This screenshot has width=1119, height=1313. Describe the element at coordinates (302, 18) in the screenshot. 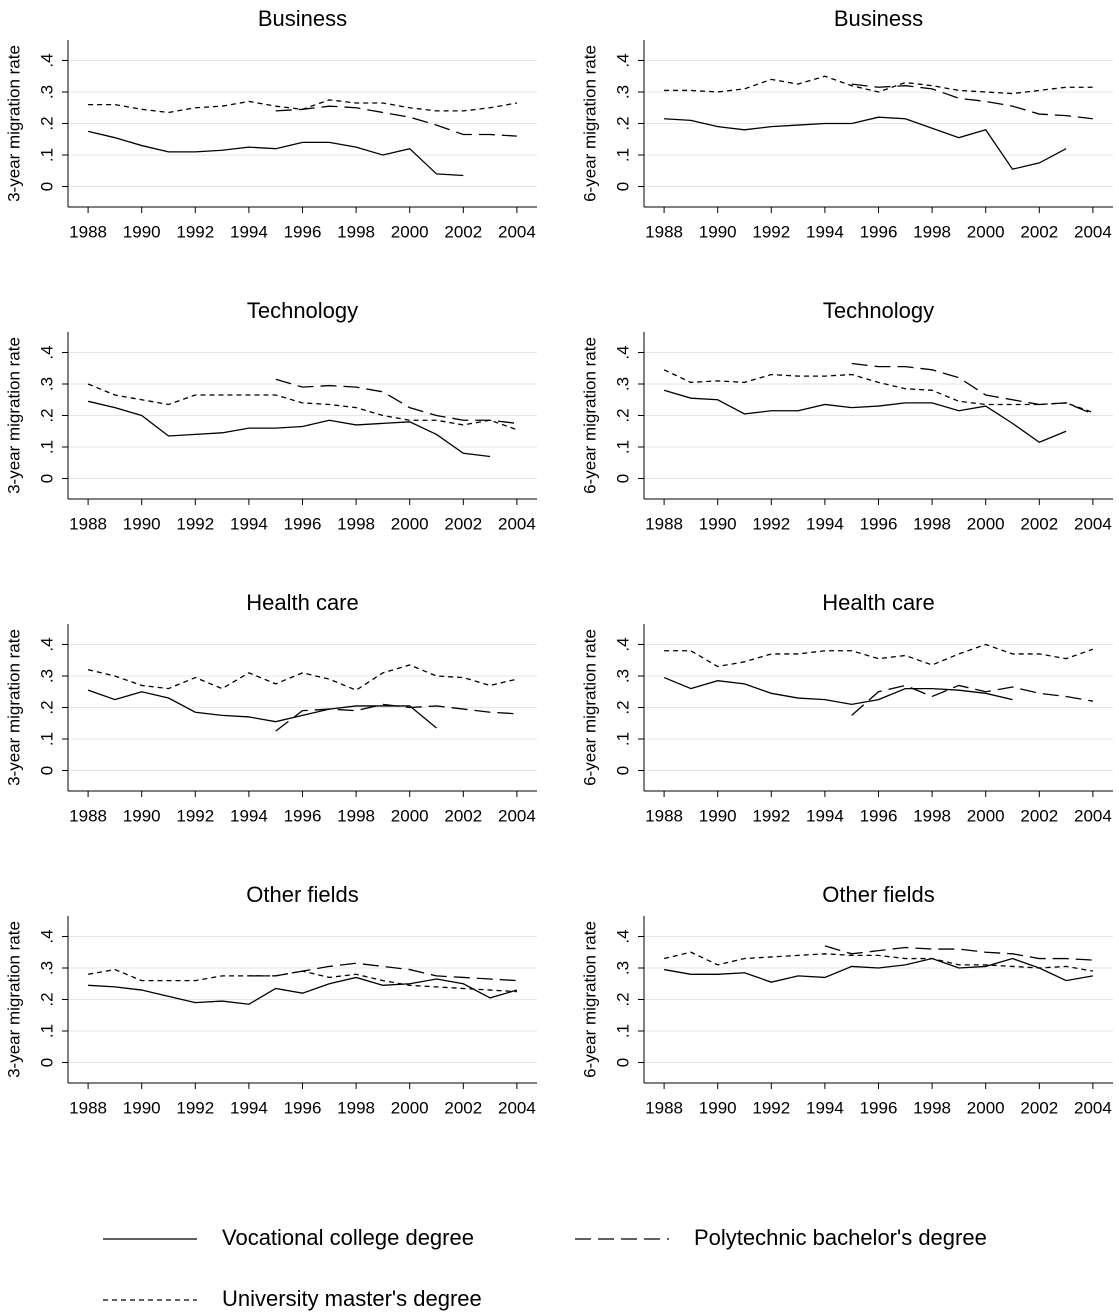

I see `chart-title: Business` at that location.